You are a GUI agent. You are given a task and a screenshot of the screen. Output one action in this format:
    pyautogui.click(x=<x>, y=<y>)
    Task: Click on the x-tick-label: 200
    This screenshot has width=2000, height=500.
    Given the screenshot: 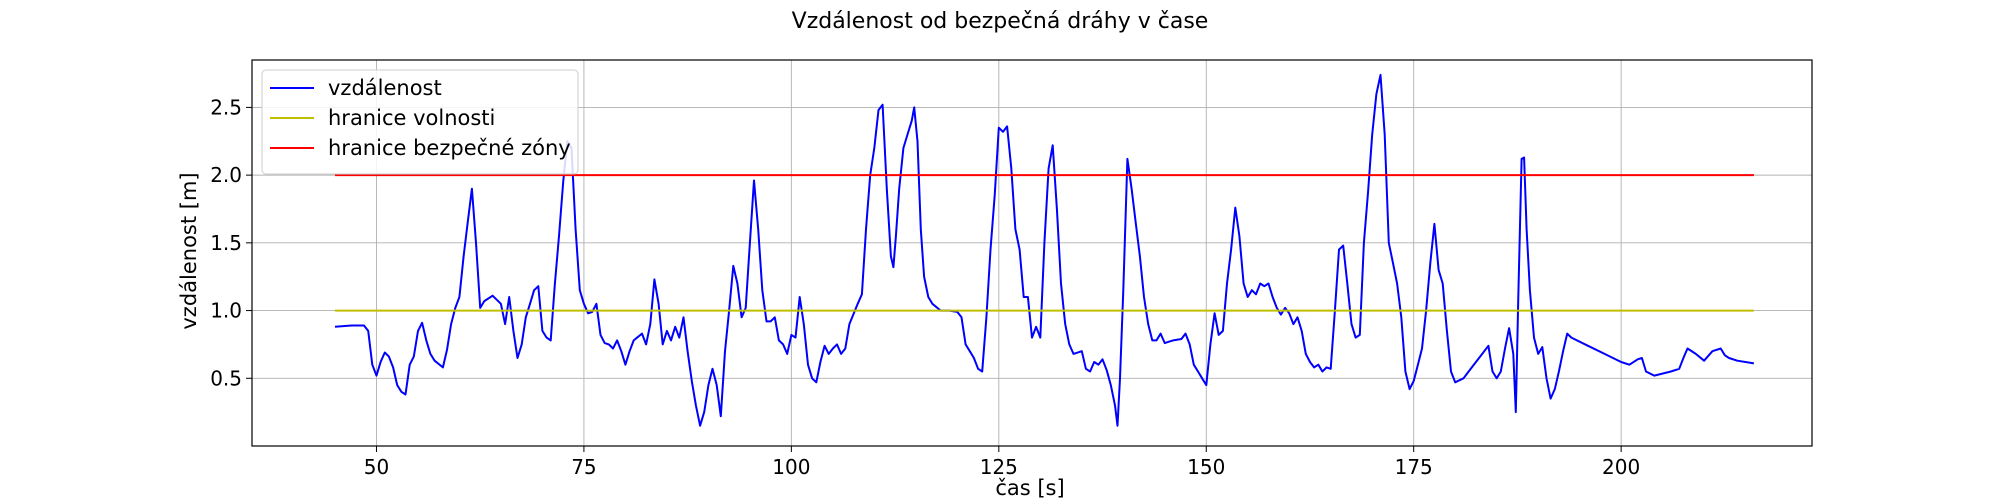 What is the action you would take?
    pyautogui.click(x=1621, y=467)
    